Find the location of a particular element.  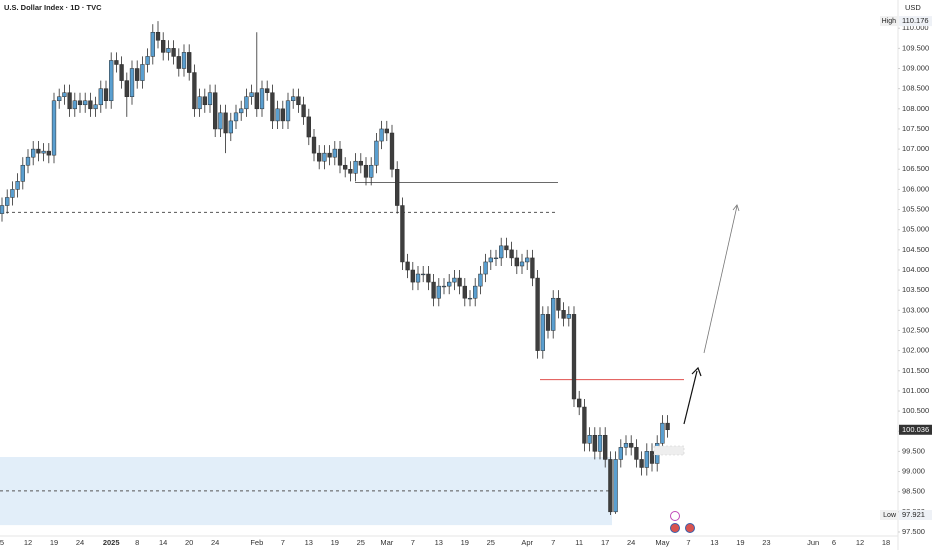

y-tick-label: 105.000 is located at coordinates (915, 229).